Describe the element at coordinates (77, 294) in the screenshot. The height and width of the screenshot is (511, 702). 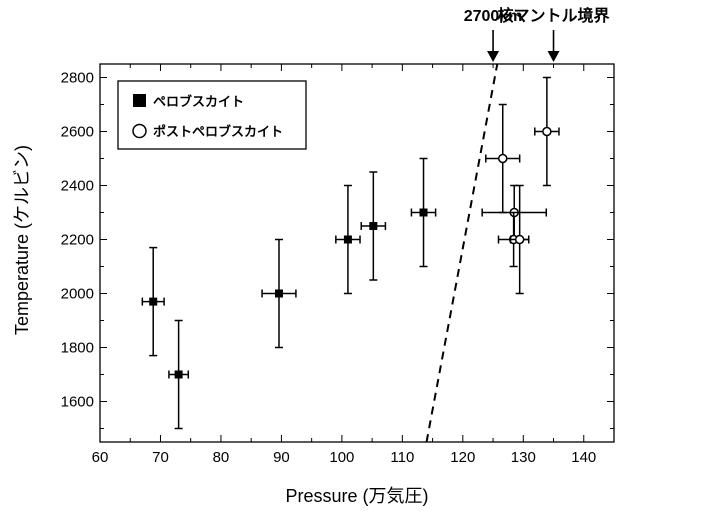
I see `y-tick-label: 2000` at that location.